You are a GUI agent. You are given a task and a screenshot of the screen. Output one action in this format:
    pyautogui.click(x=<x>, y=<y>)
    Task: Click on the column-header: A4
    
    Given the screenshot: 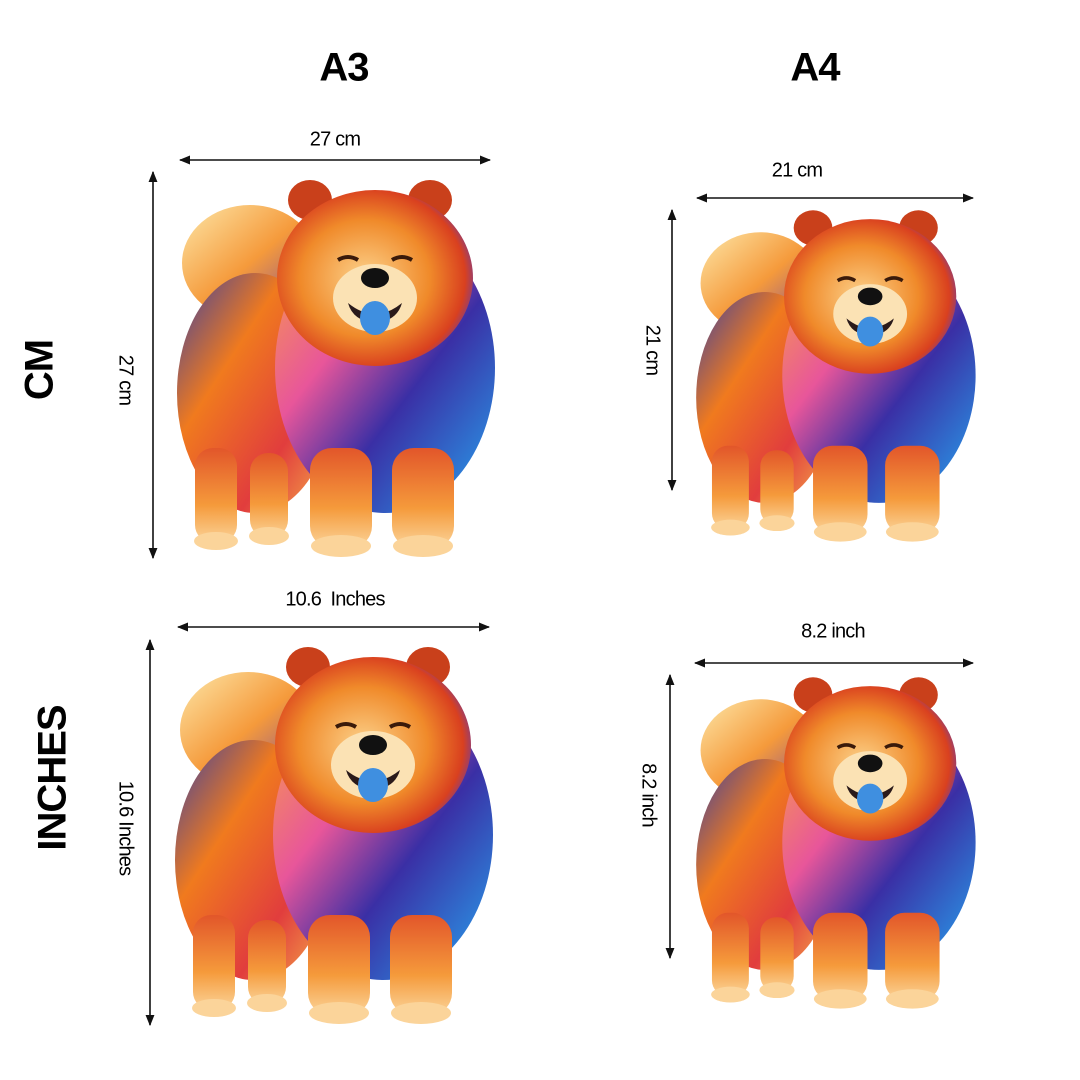 What is the action you would take?
    pyautogui.click(x=815, y=68)
    